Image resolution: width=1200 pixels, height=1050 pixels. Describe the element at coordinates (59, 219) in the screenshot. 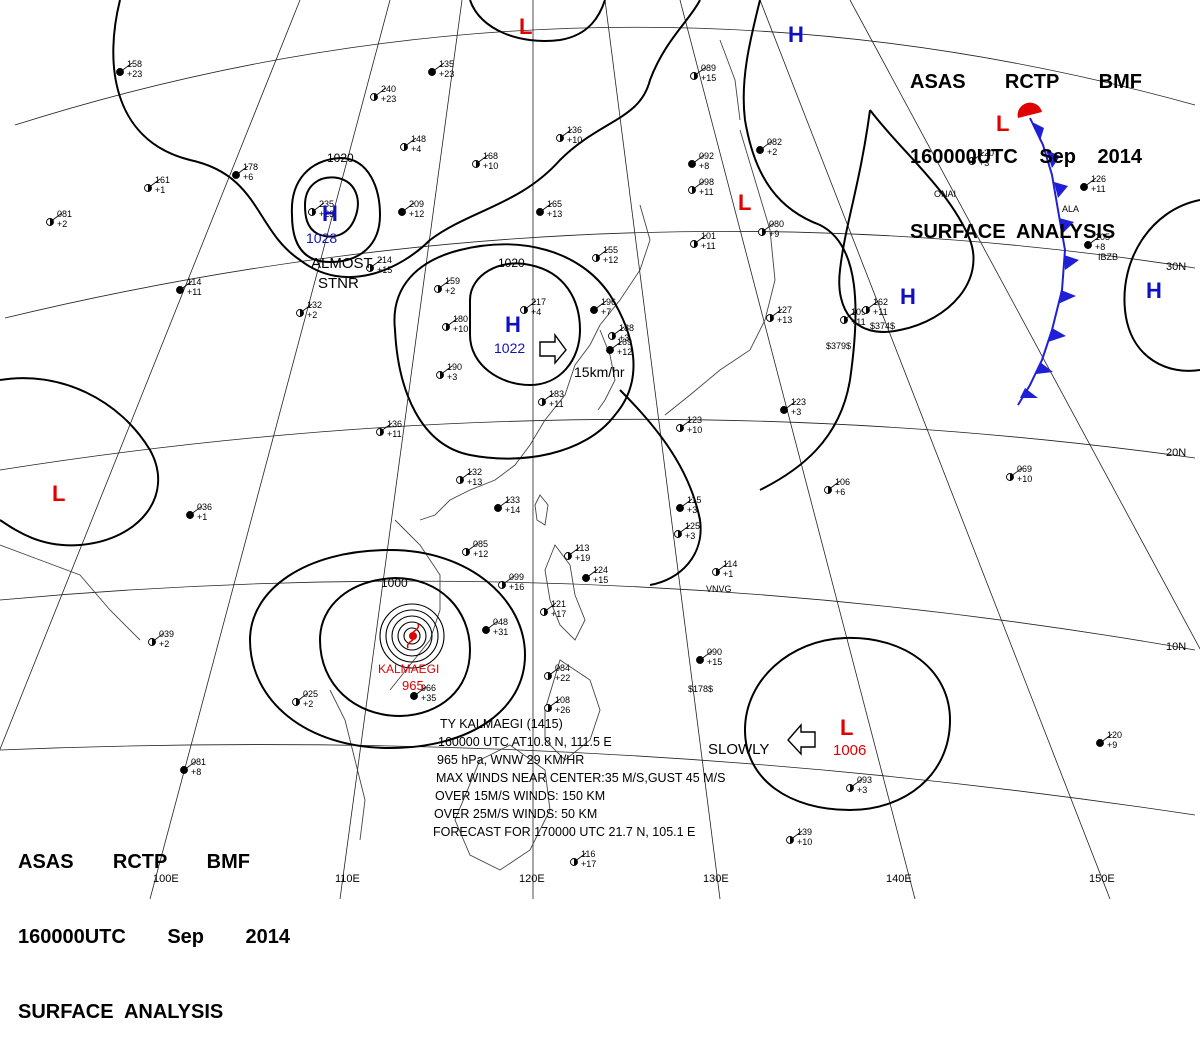

I see `station-plot: 081+2` at that location.